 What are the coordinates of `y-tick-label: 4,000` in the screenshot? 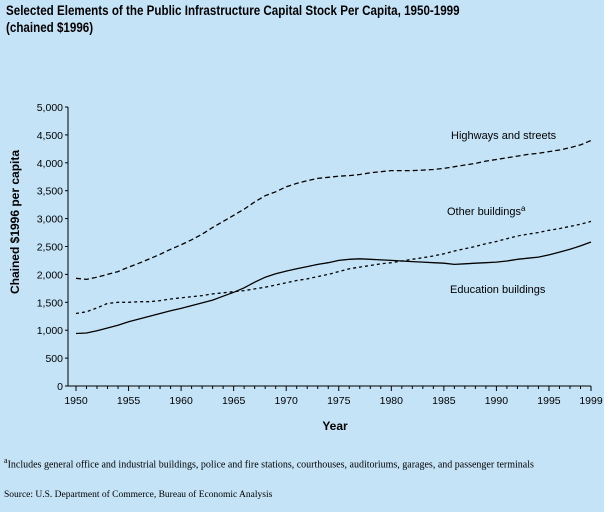 It's located at (50, 164).